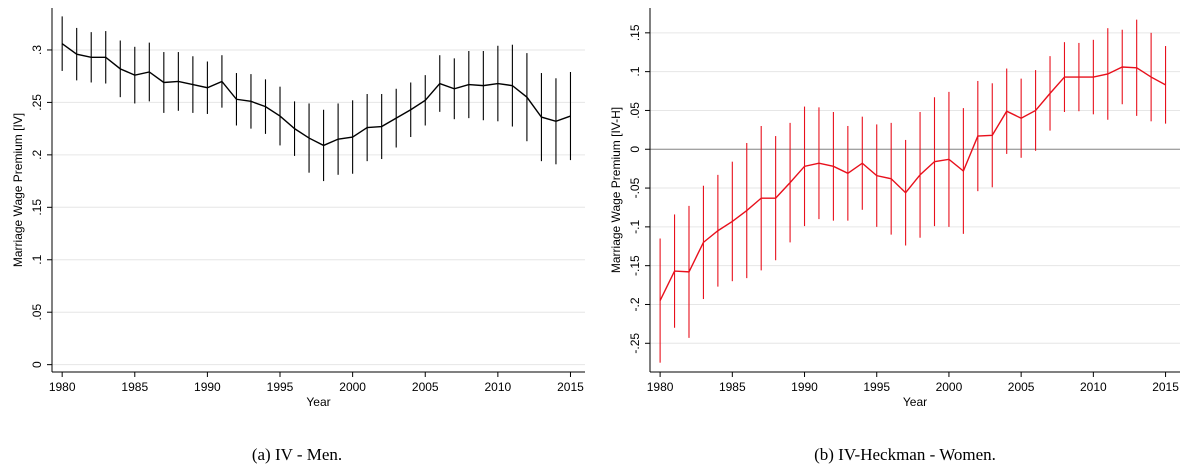 This screenshot has width=1195, height=475. What do you see at coordinates (37, 50) in the screenshot?
I see `y-tick-label: .3` at bounding box center [37, 50].